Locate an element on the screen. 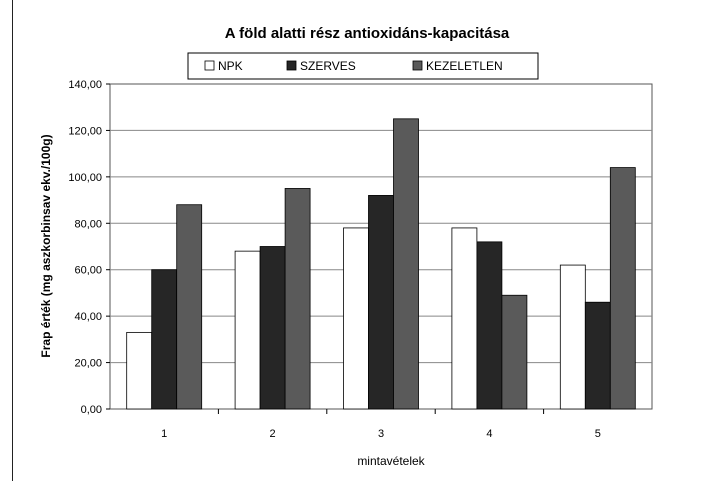 The width and height of the screenshot is (709, 481). legend-swatch-szerves is located at coordinates (291, 65).